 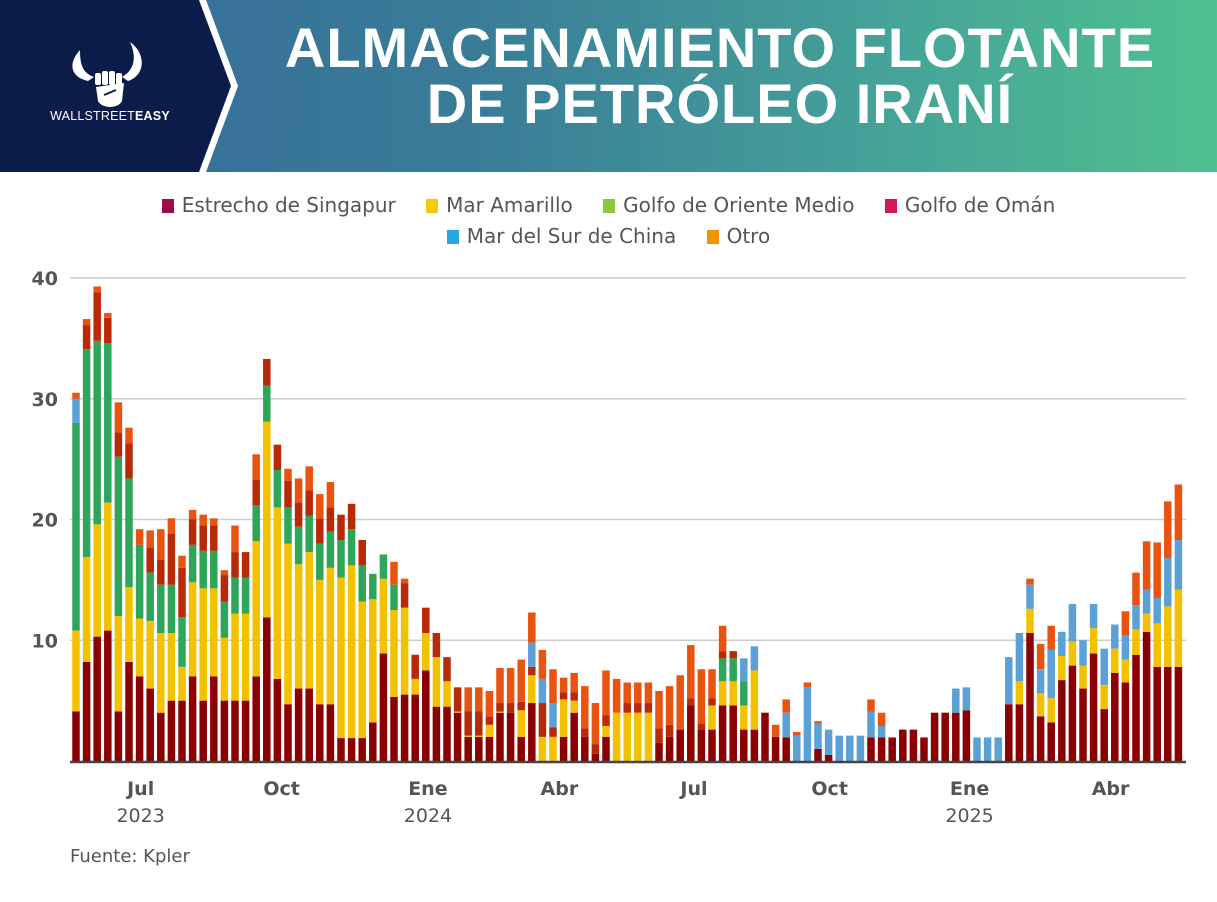 What do you see at coordinates (980, 205) in the screenshot?
I see `legend-label: Golfo de Omán` at bounding box center [980, 205].